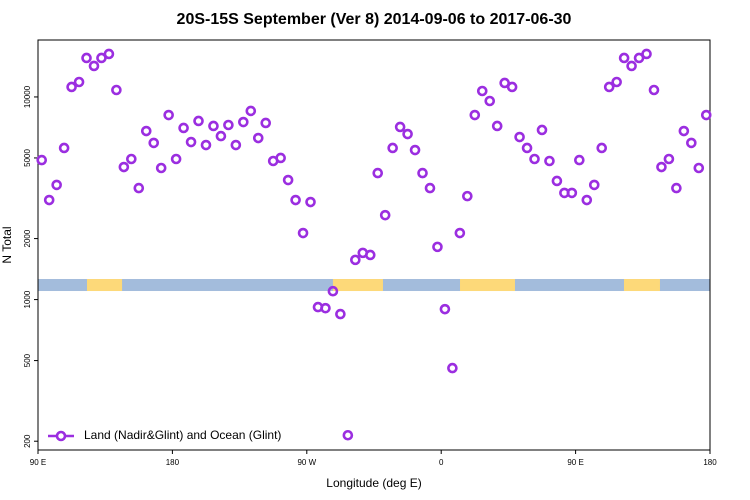  I want to click on y-tick-label: 1000, so click(27, 299).